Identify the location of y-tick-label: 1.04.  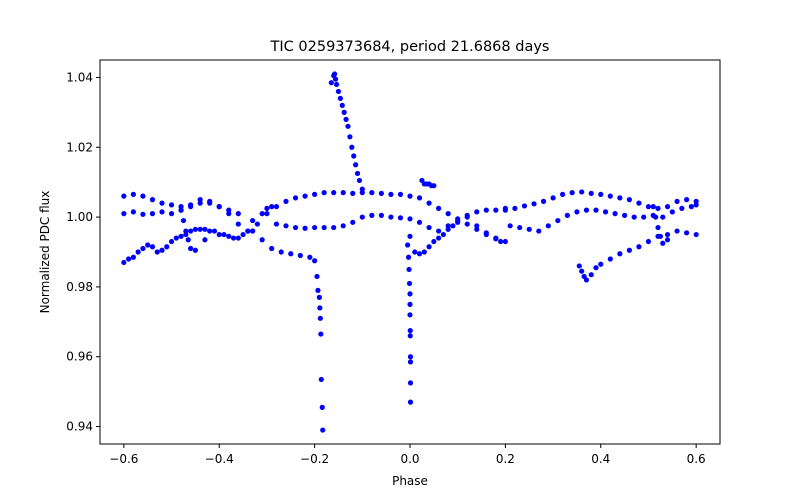
(79, 77).